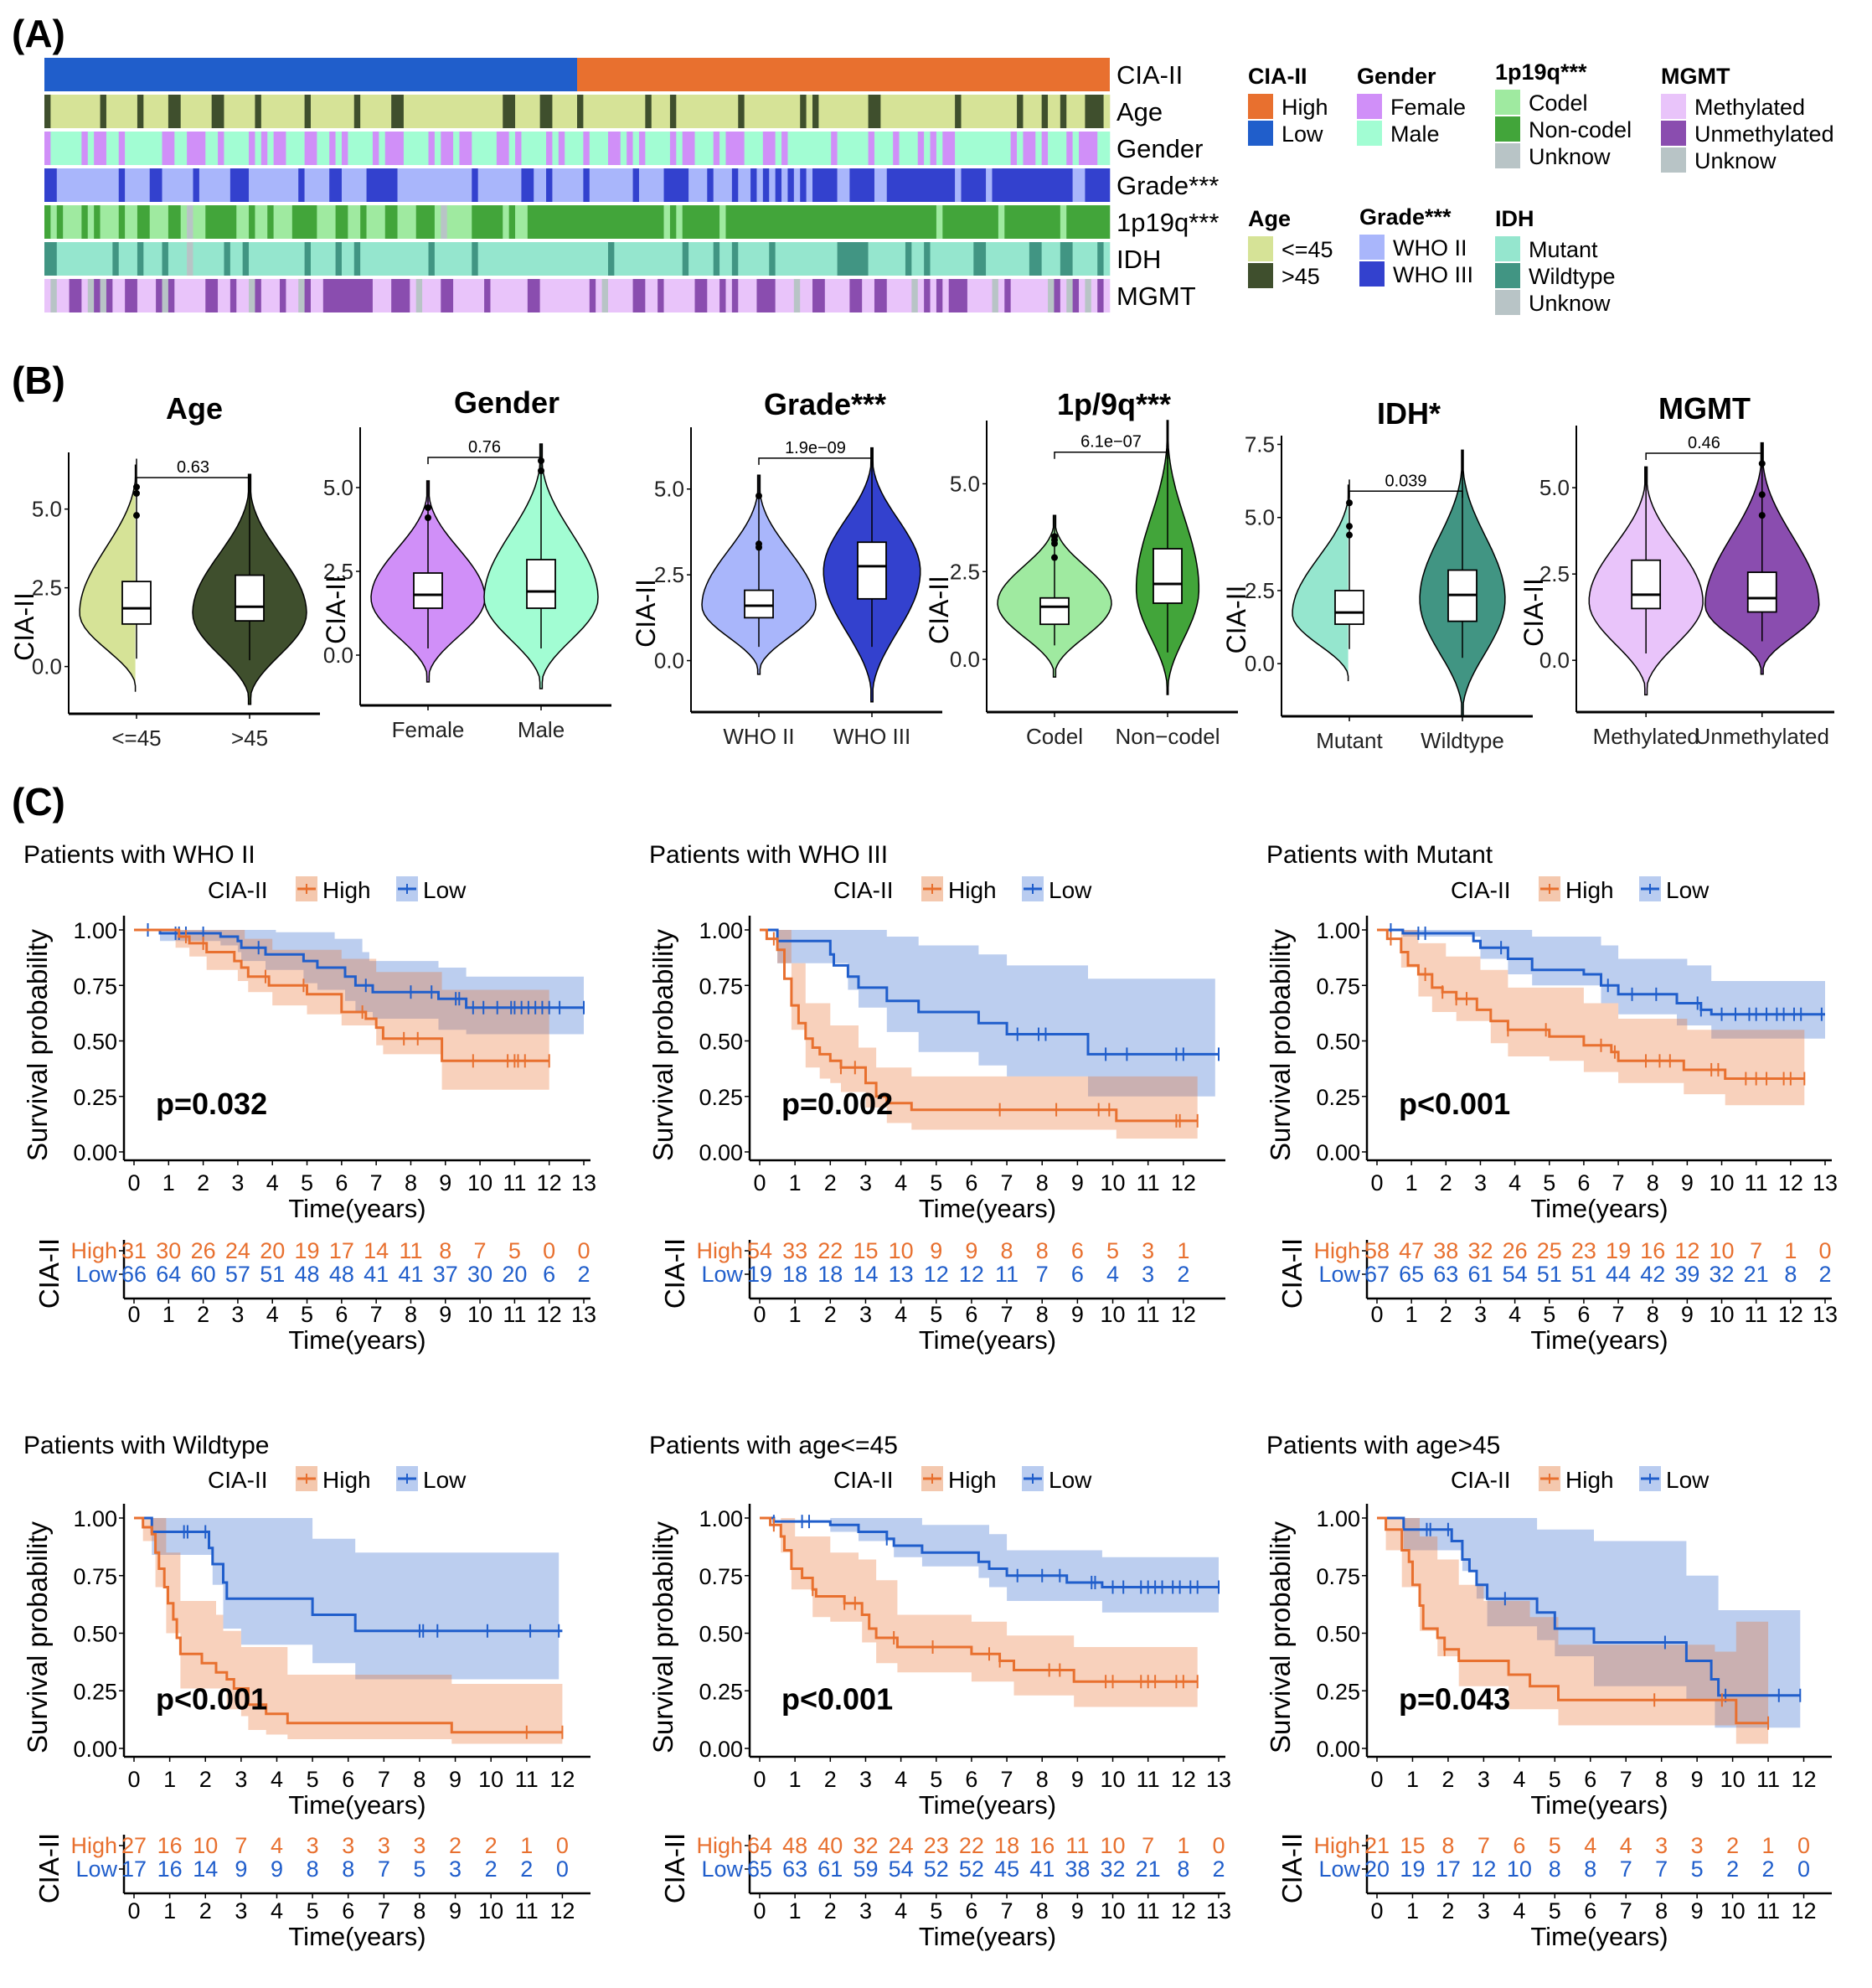 The height and width of the screenshot is (1988, 1872). I want to click on x-tick-label: Codel, so click(1055, 737).